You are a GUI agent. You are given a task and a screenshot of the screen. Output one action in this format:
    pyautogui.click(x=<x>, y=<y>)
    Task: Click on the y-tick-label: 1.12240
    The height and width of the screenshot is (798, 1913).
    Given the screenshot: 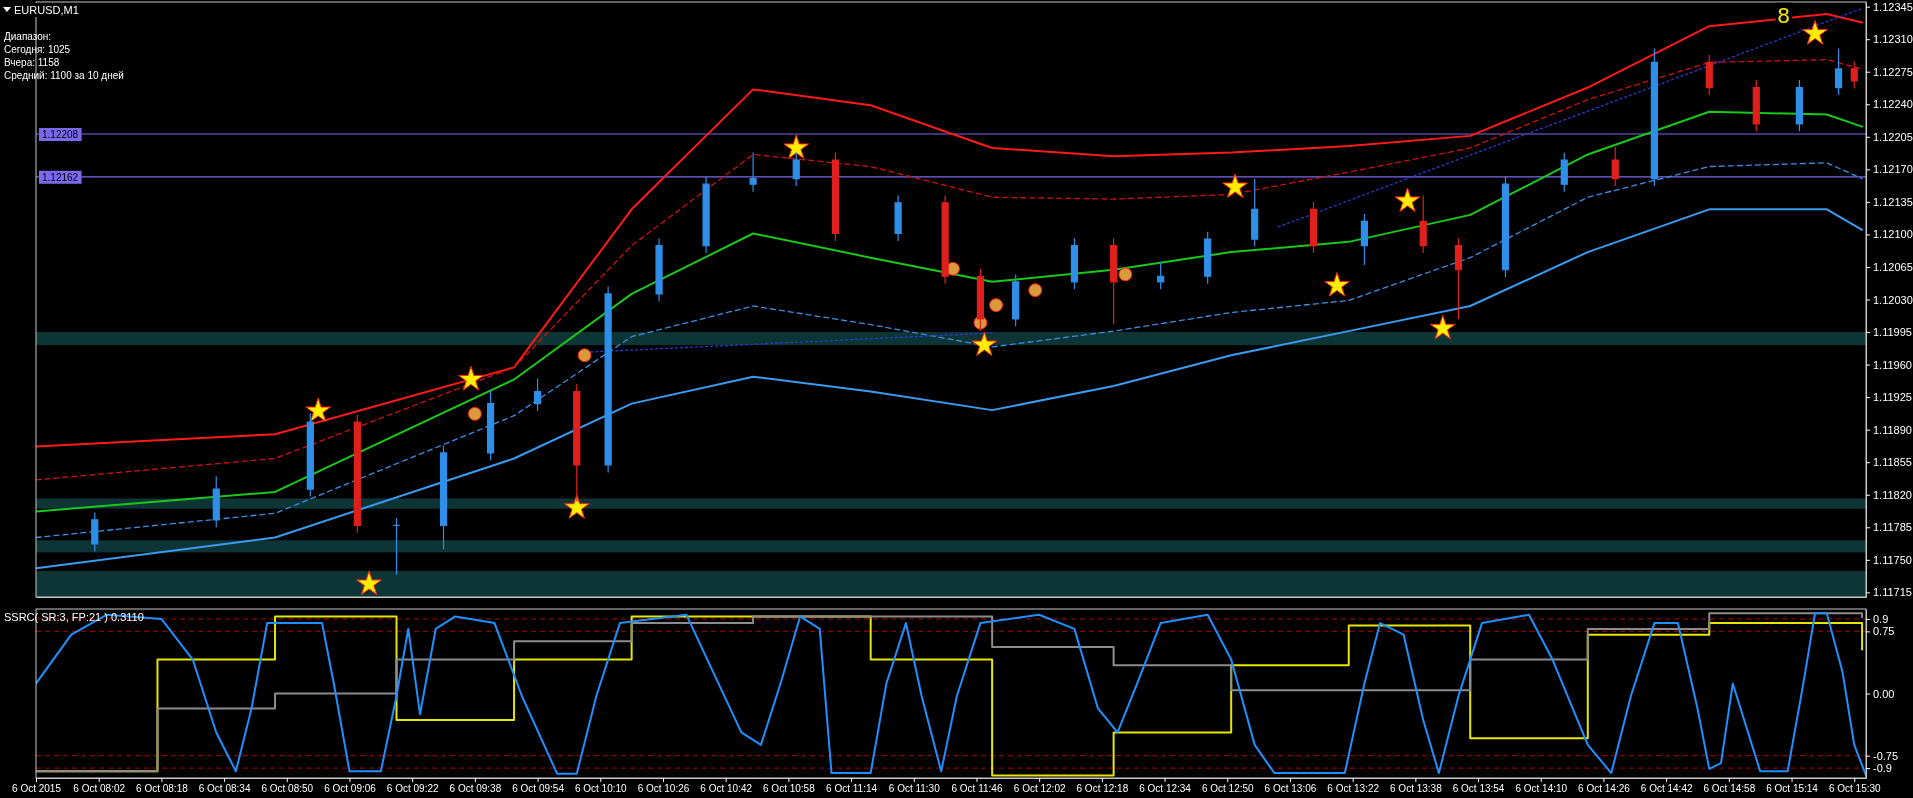 What is the action you would take?
    pyautogui.click(x=1893, y=104)
    